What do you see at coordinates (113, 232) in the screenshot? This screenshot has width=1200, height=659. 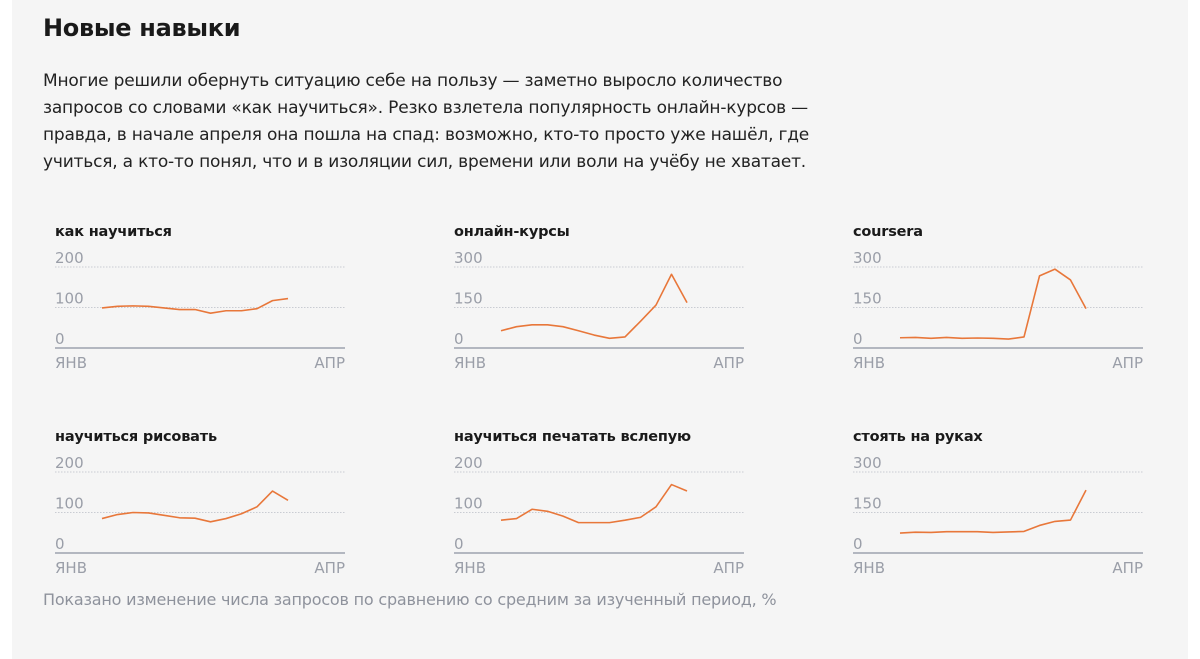 I see `chart-title: как научиться` at bounding box center [113, 232].